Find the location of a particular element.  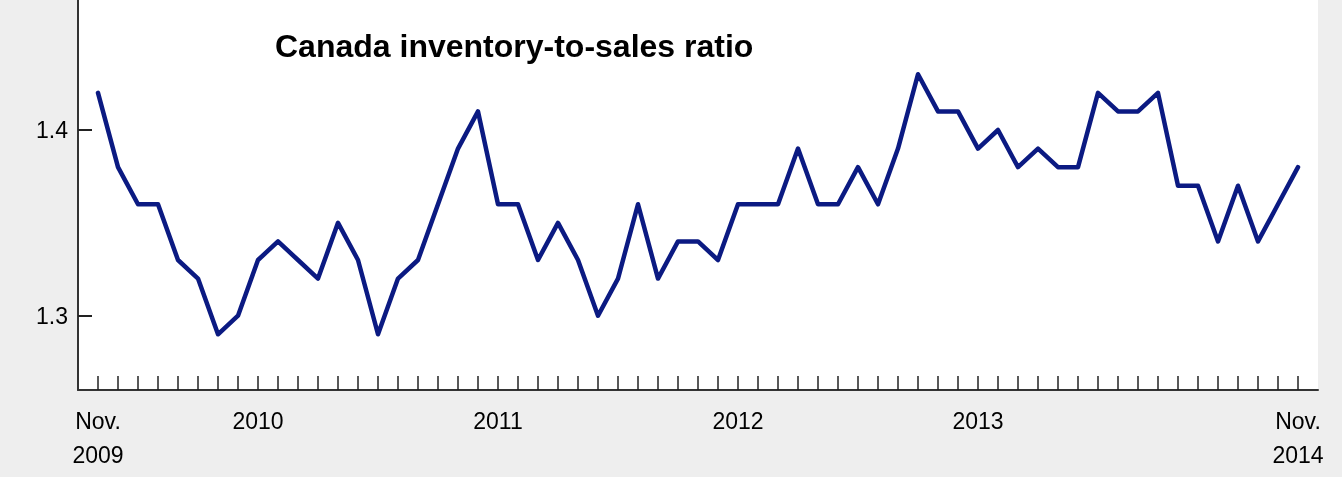

y-tick-label: 1.4 is located at coordinates (52, 130).